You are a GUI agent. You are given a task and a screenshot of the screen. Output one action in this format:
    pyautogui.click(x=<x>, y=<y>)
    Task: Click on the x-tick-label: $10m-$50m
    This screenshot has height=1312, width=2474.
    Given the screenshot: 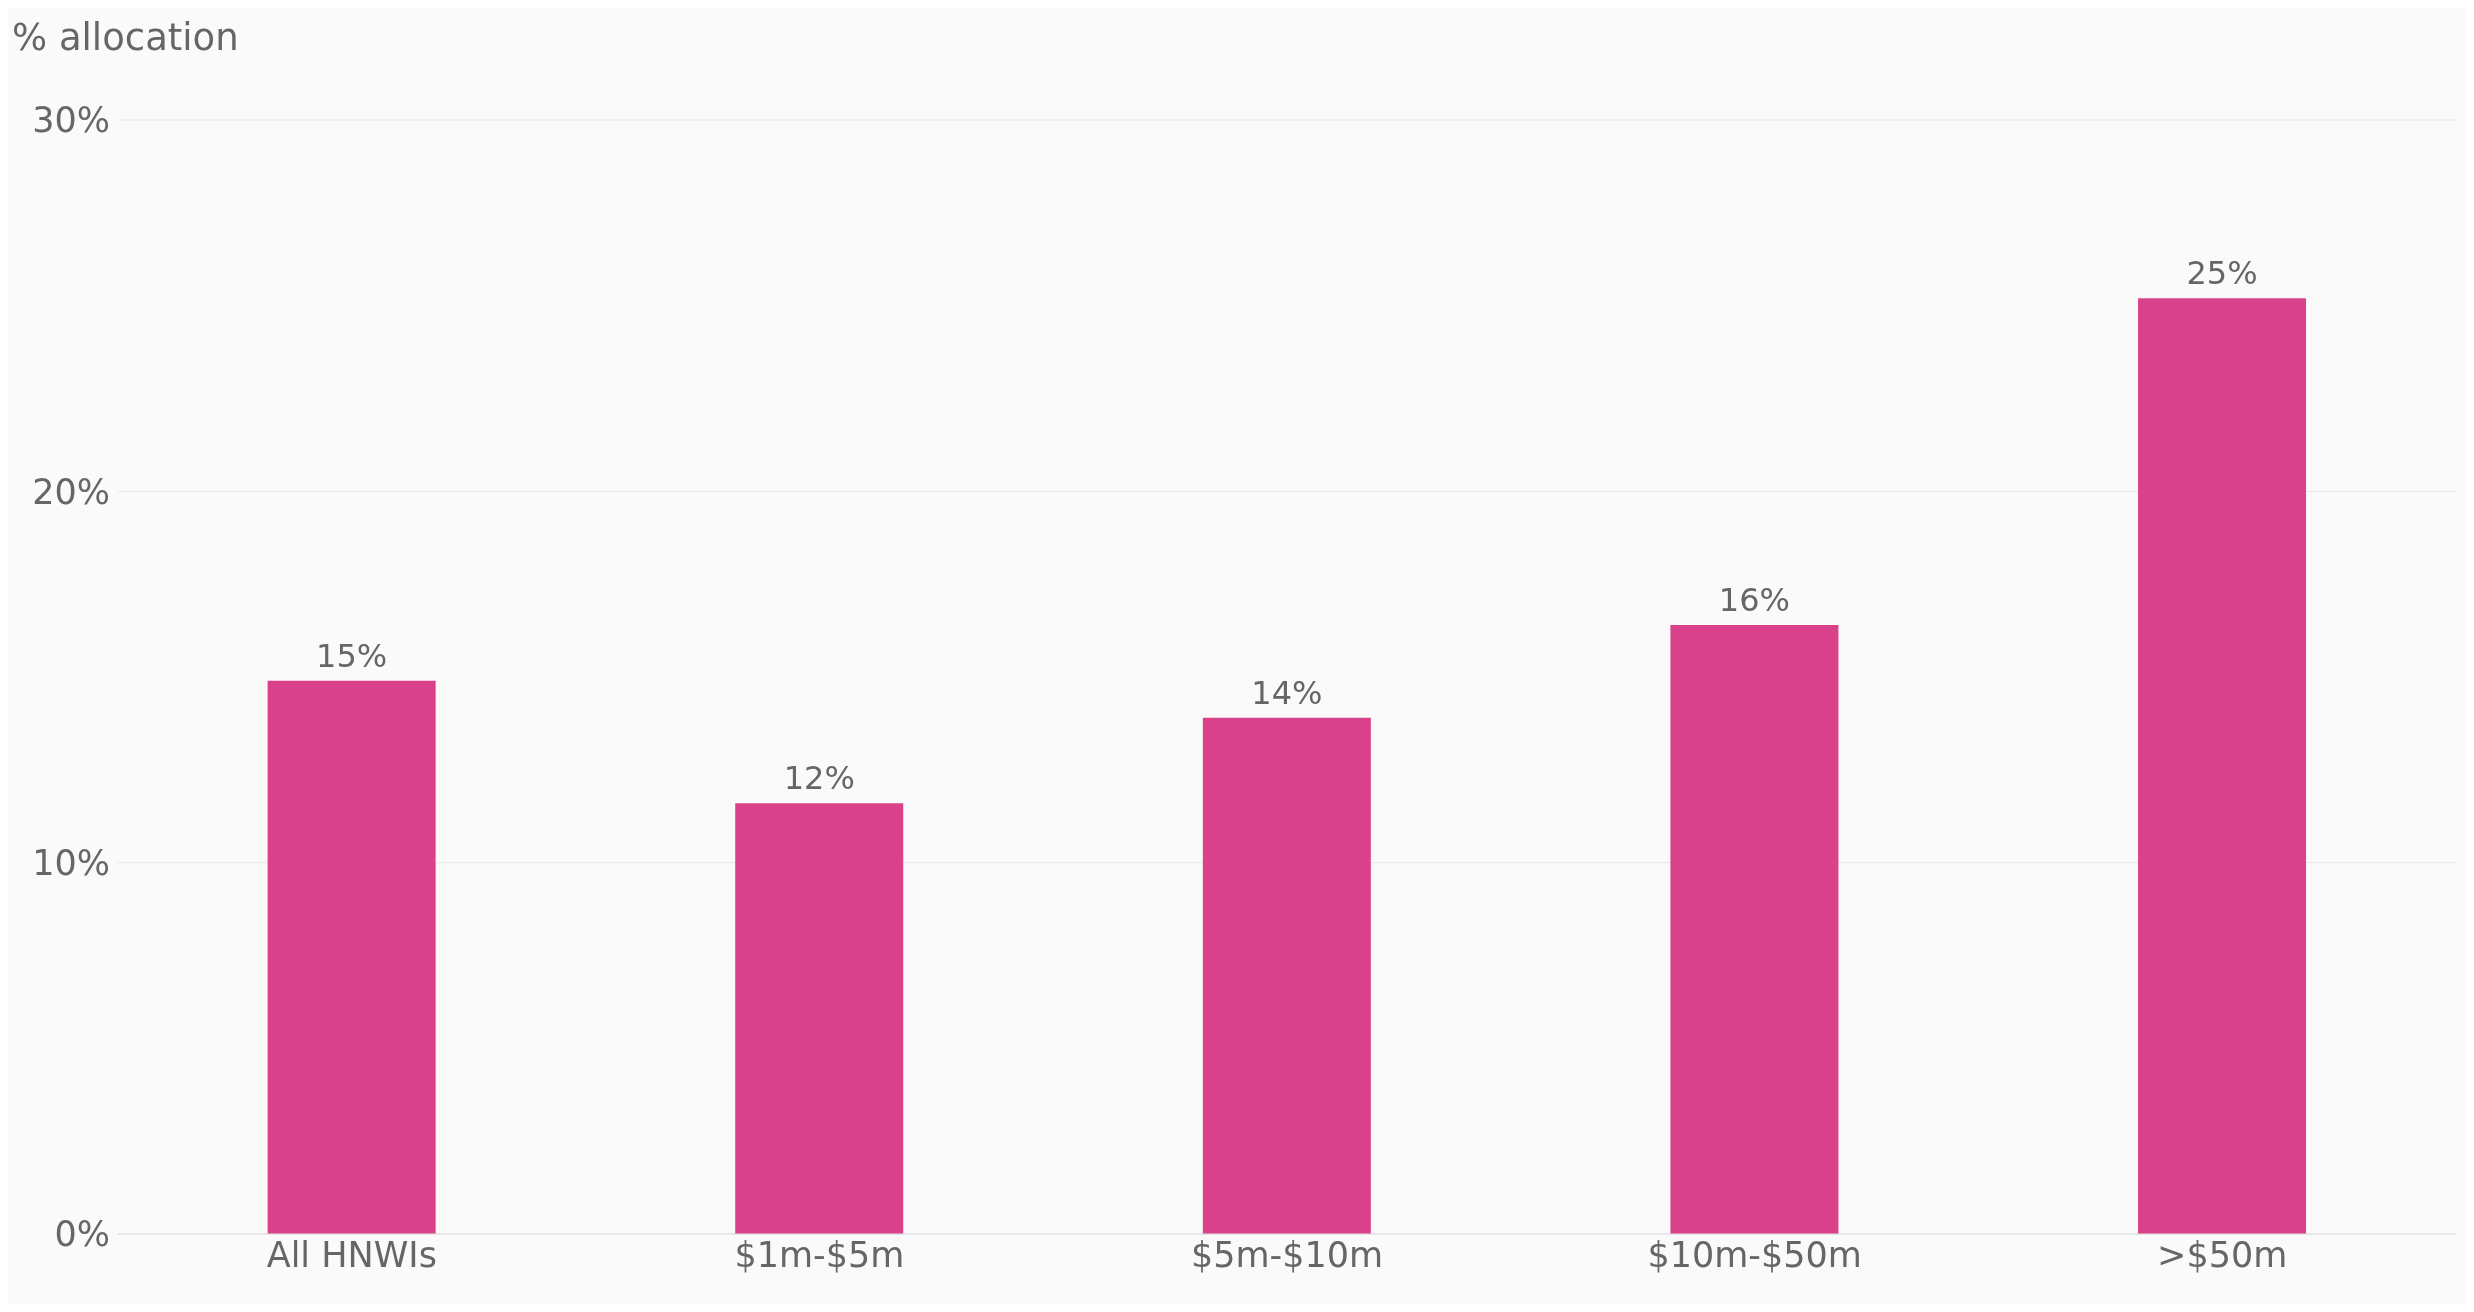 What is the action you would take?
    pyautogui.click(x=1754, y=1254)
    